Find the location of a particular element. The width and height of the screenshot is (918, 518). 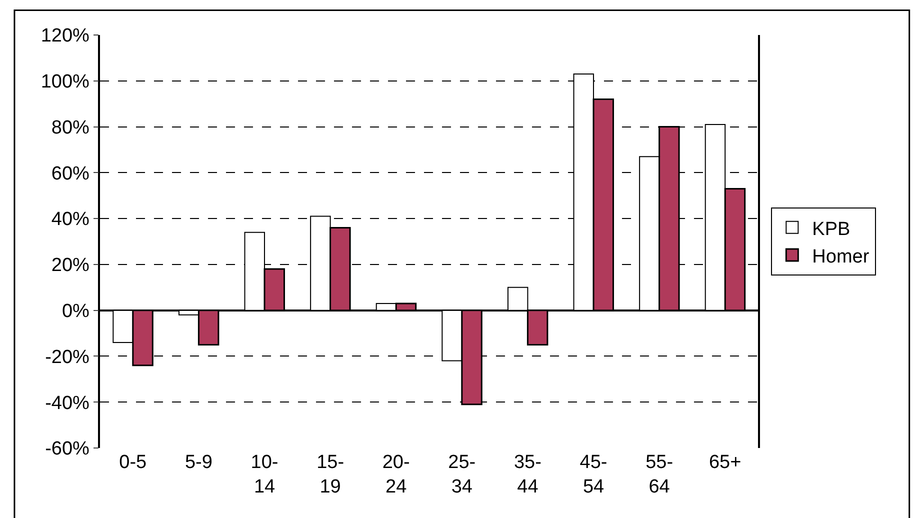

y-tick-label: 60% is located at coordinates (70, 173).